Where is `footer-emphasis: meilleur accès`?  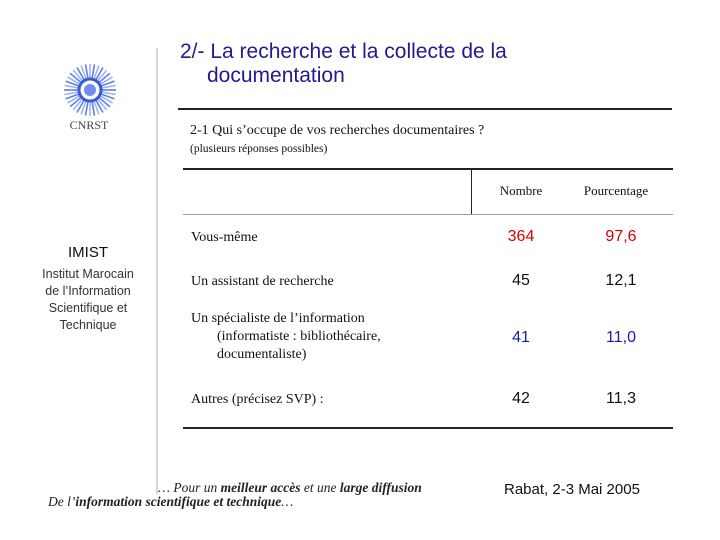
footer-emphasis: meilleur accès is located at coordinates (260, 487).